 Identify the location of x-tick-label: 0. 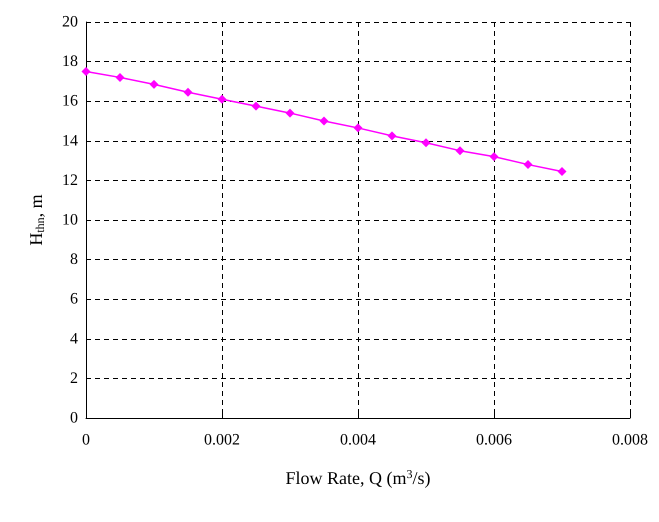
(86, 440).